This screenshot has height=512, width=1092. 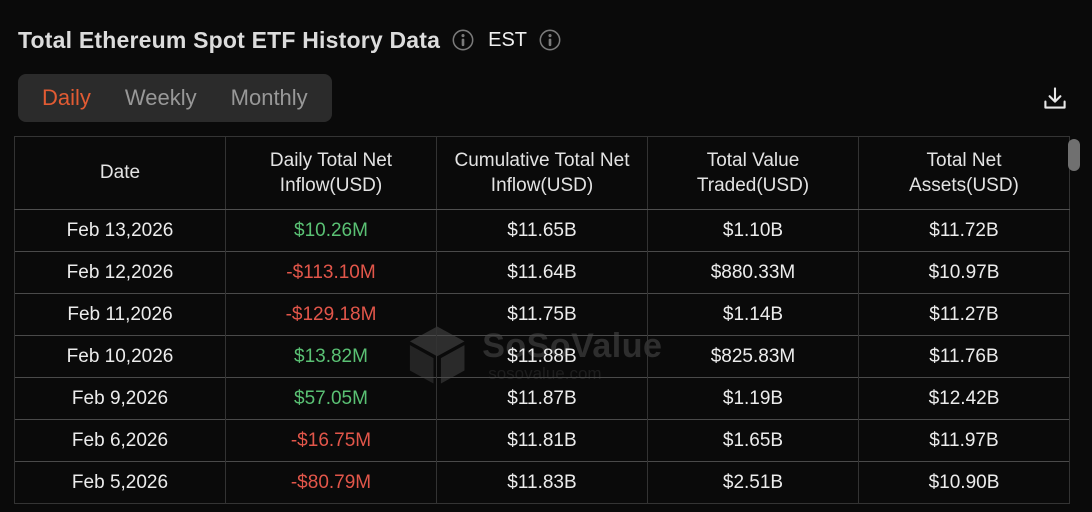 I want to click on cell-net-assets: $12.42B, so click(x=964, y=398).